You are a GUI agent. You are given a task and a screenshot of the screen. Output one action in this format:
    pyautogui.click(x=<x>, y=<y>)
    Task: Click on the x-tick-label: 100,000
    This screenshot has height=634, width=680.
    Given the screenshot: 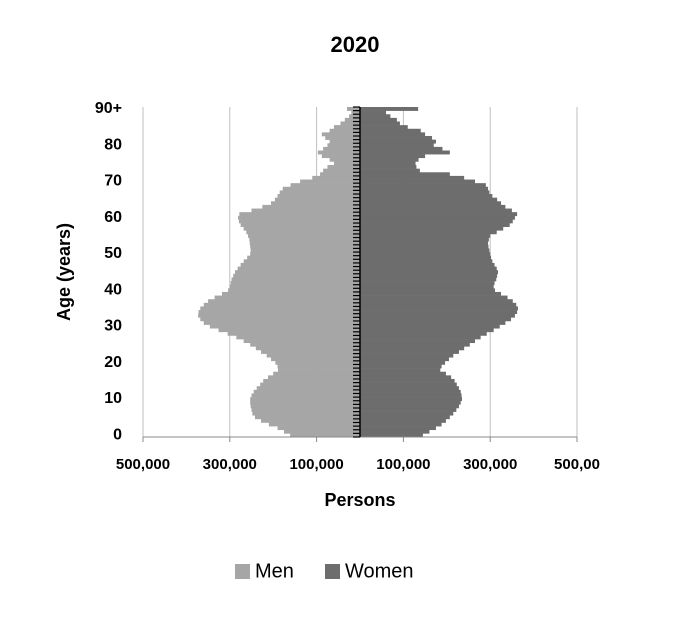 What is the action you would take?
    pyautogui.click(x=316, y=464)
    